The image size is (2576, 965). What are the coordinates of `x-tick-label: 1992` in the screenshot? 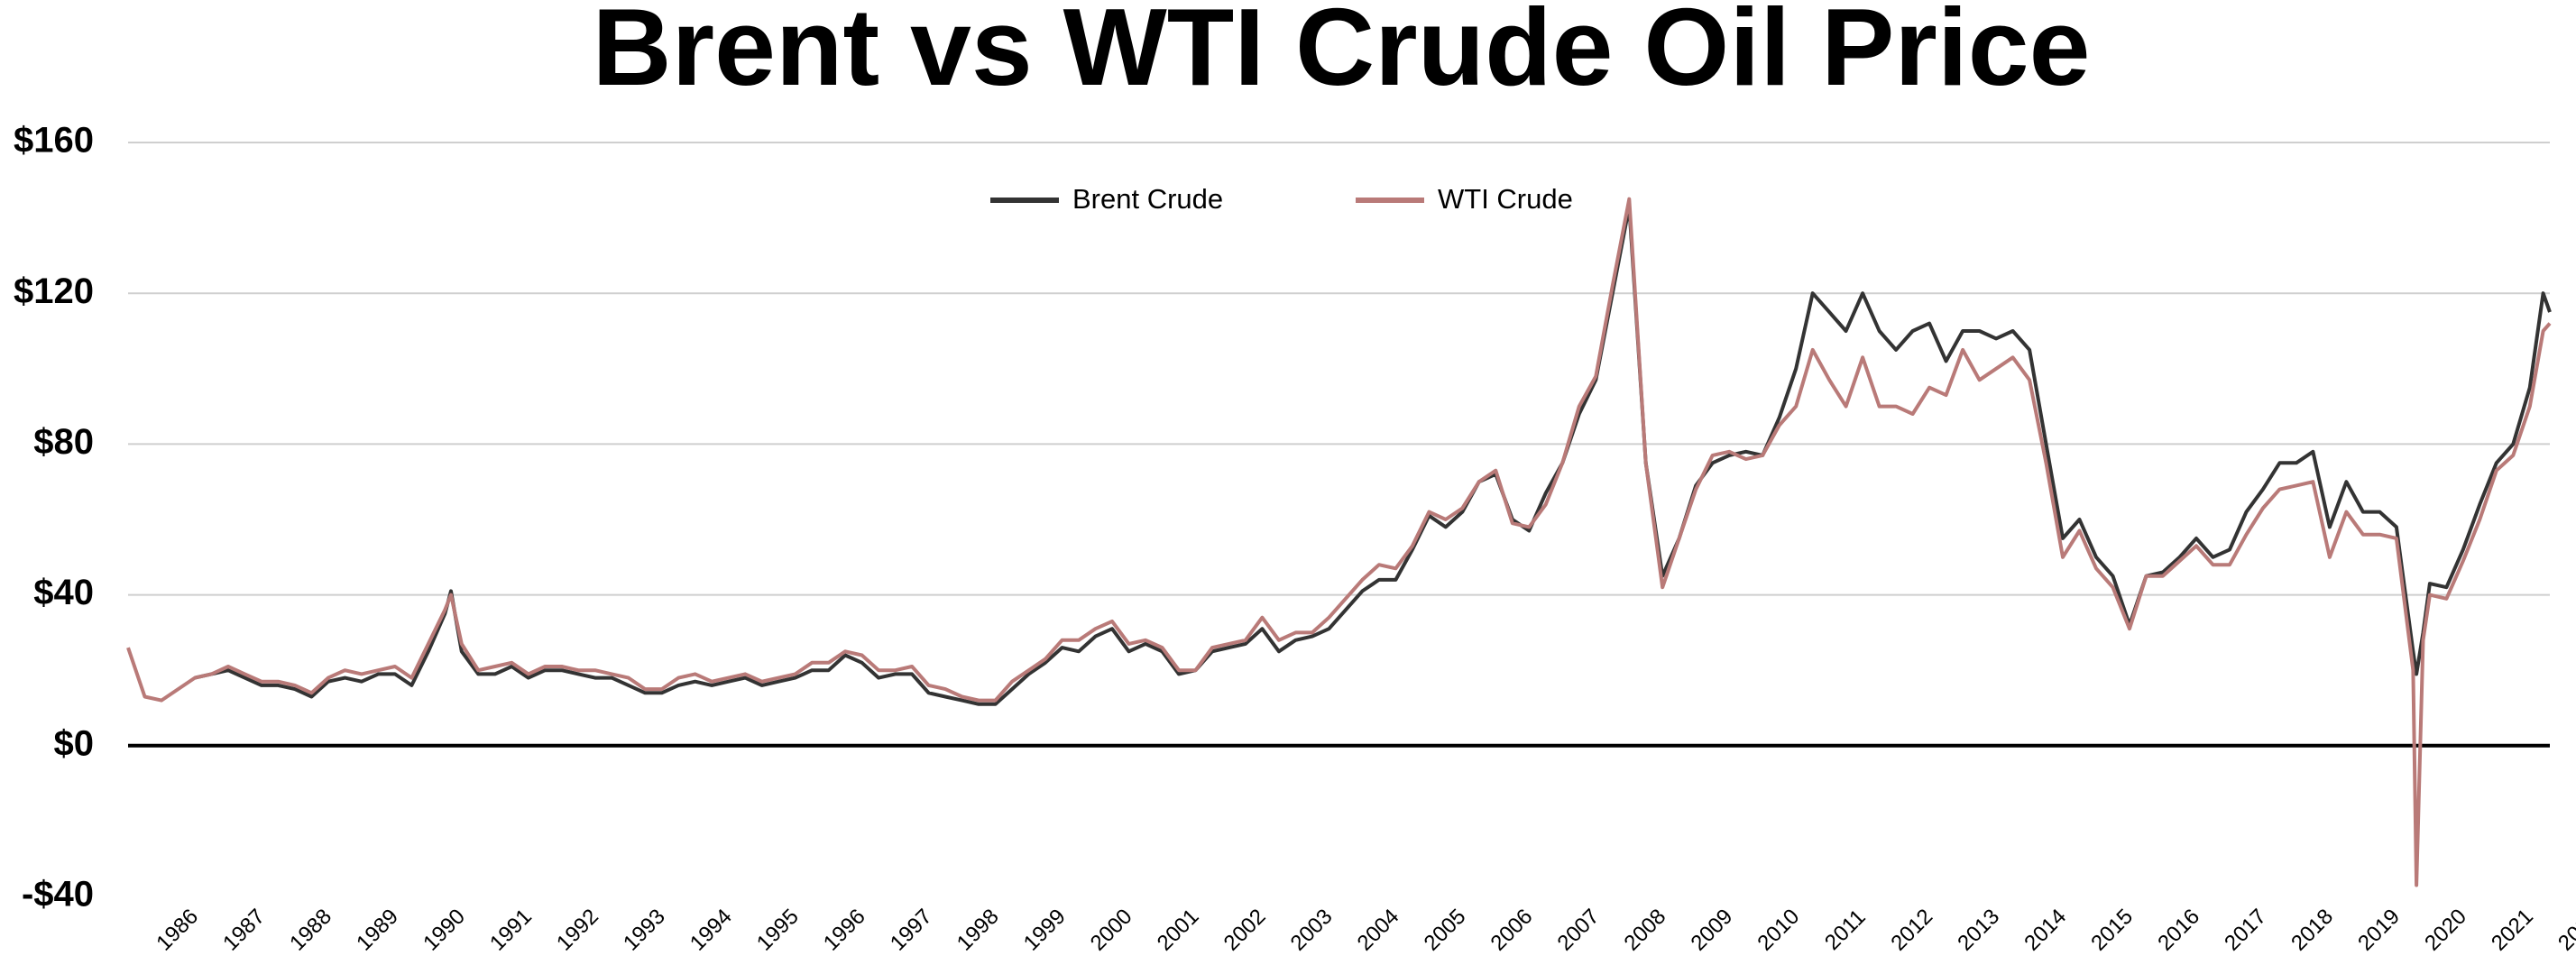 It's located at (577, 930).